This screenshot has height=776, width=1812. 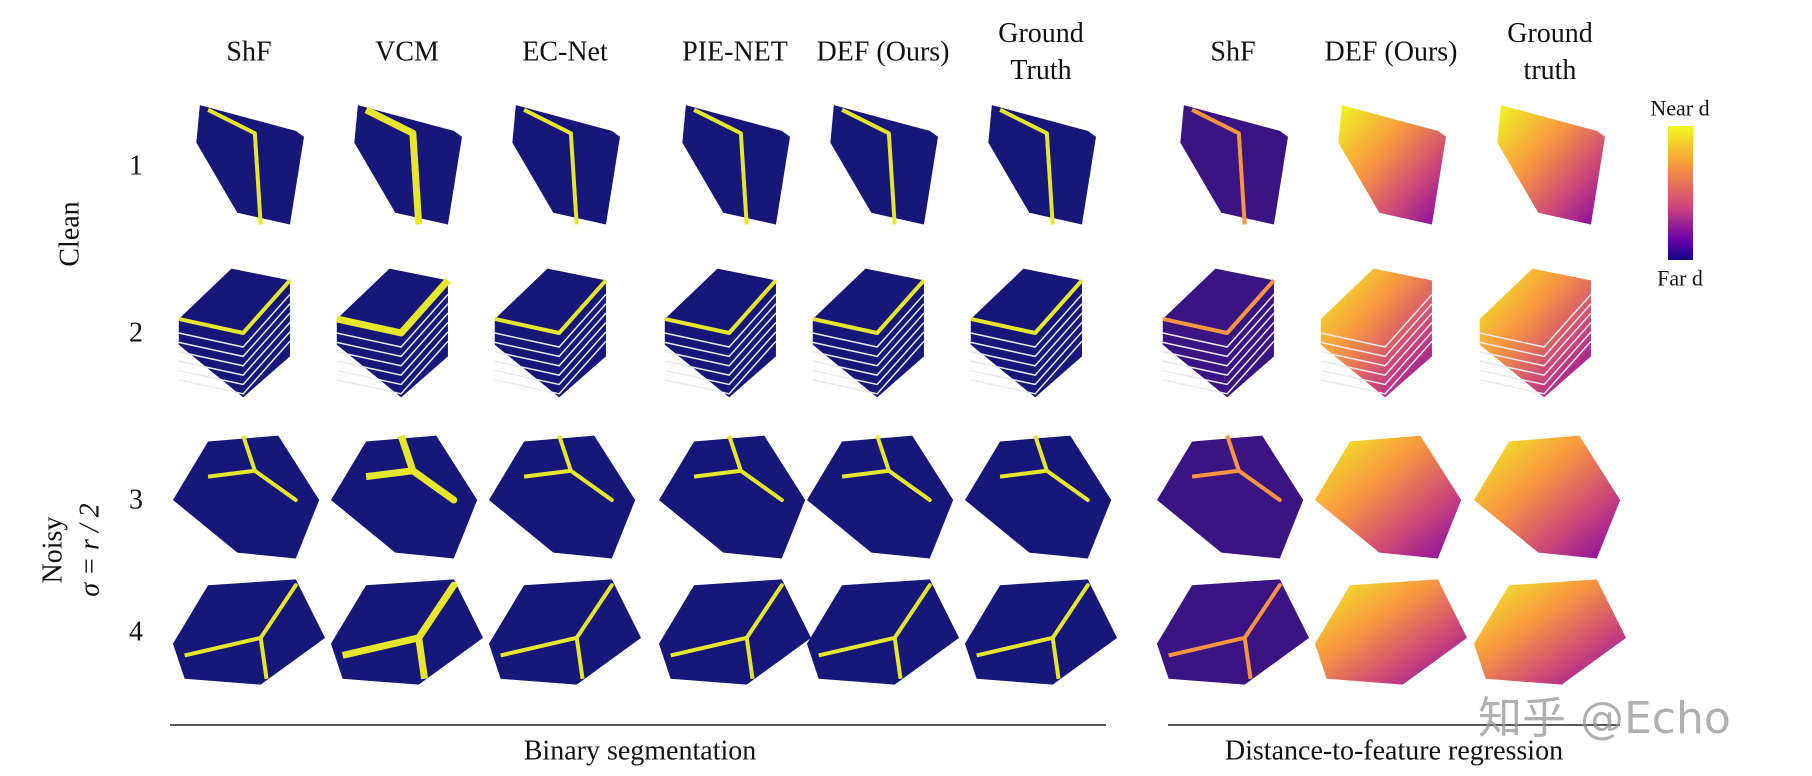 What do you see at coordinates (1041, 52) in the screenshot?
I see `label: Ground Truth` at bounding box center [1041, 52].